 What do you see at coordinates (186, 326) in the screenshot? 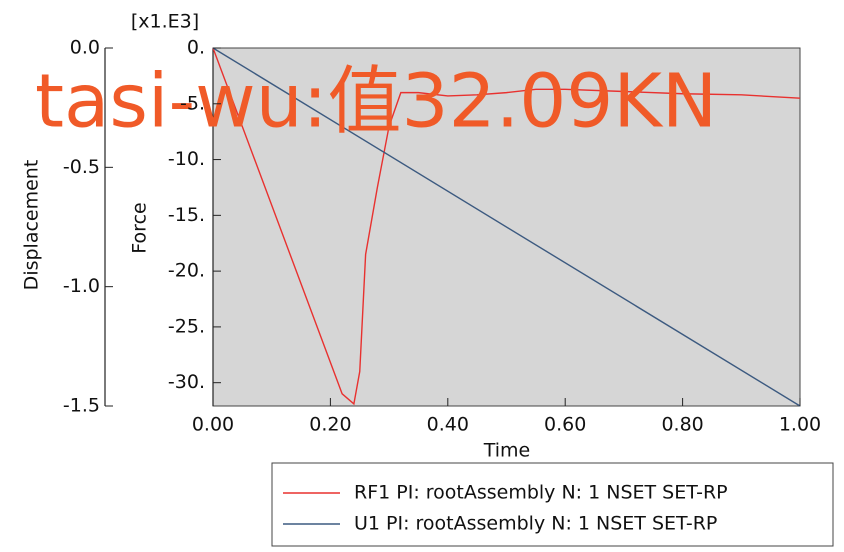
I see `y-tick-label: -25.` at bounding box center [186, 326].